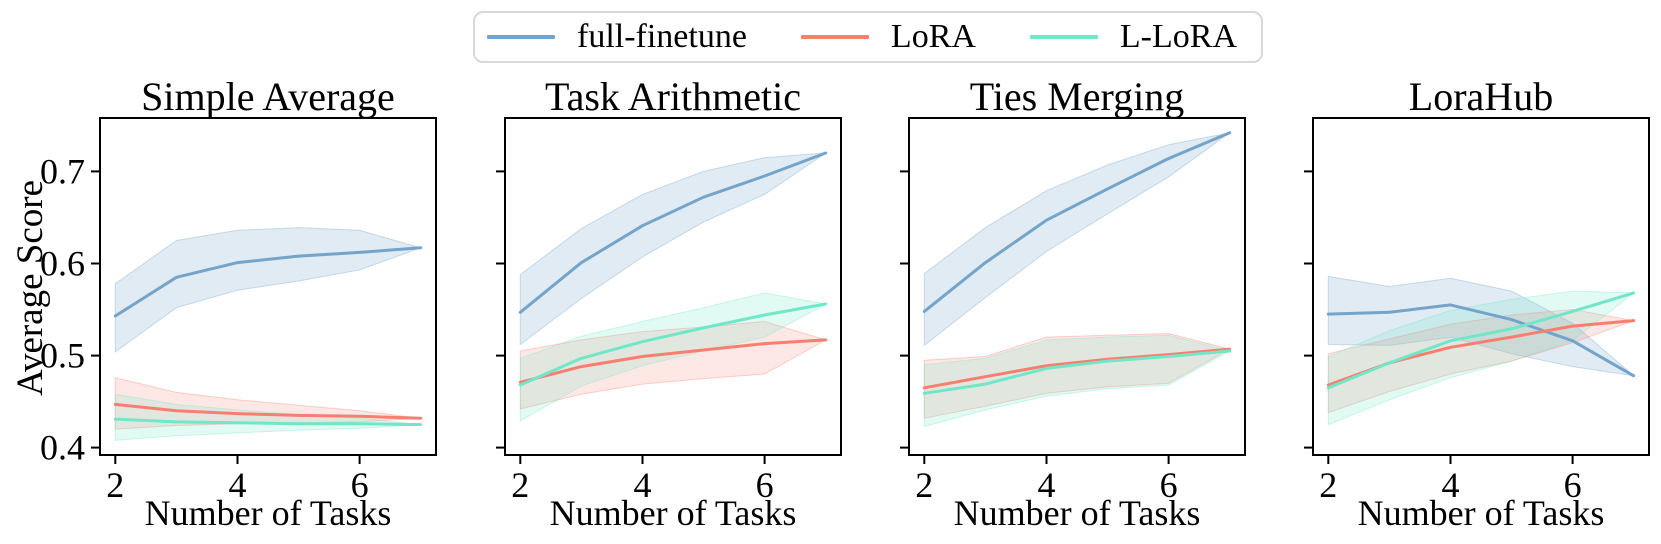  I want to click on legend-item-l-lora: L-LoRA, so click(1133, 36).